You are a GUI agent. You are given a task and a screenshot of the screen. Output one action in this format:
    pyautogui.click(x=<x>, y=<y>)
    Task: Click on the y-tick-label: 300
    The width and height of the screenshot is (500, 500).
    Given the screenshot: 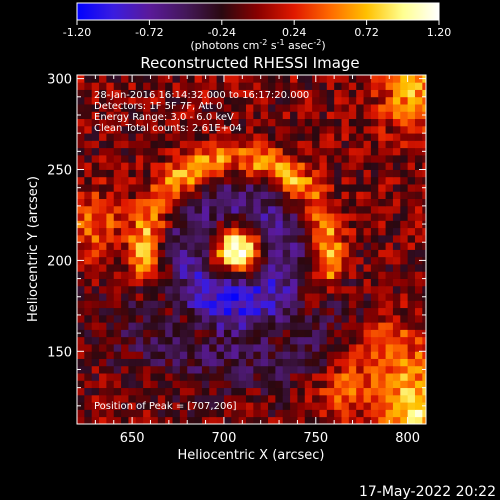 What is the action you would take?
    pyautogui.click(x=59, y=80)
    